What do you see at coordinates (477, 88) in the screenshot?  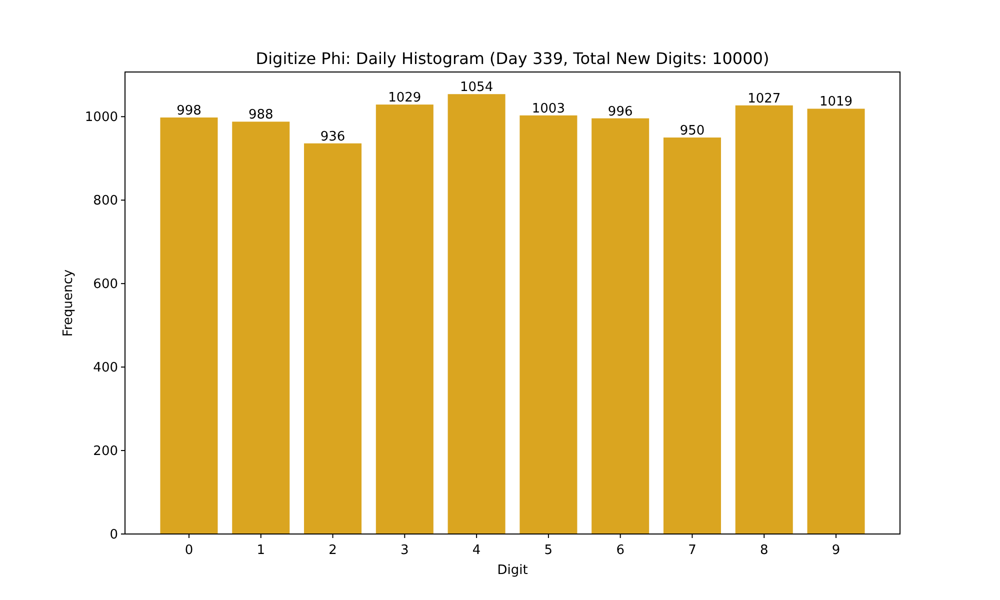 I see `data-label: 1054` at bounding box center [477, 88].